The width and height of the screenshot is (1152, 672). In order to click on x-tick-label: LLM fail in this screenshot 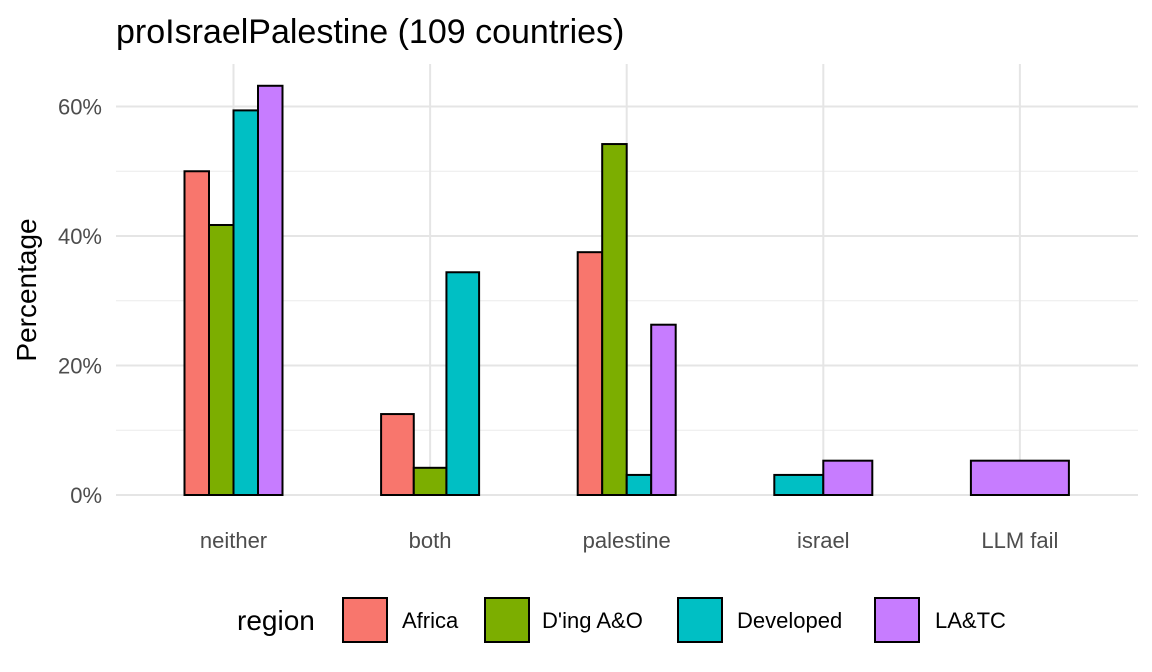, I will do `click(1019, 540)`.